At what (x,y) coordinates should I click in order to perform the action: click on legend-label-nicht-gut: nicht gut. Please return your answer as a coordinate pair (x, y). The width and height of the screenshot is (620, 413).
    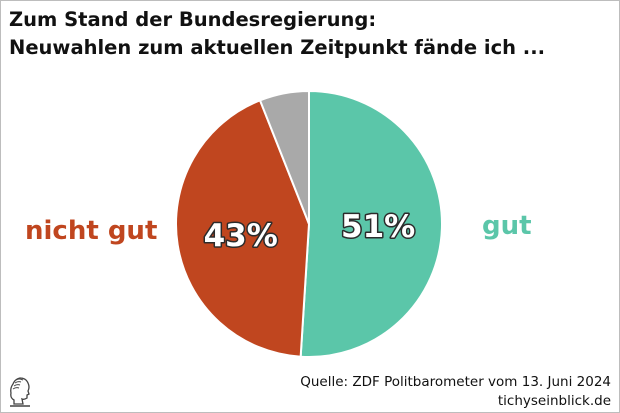
    Looking at the image, I should click on (91, 231).